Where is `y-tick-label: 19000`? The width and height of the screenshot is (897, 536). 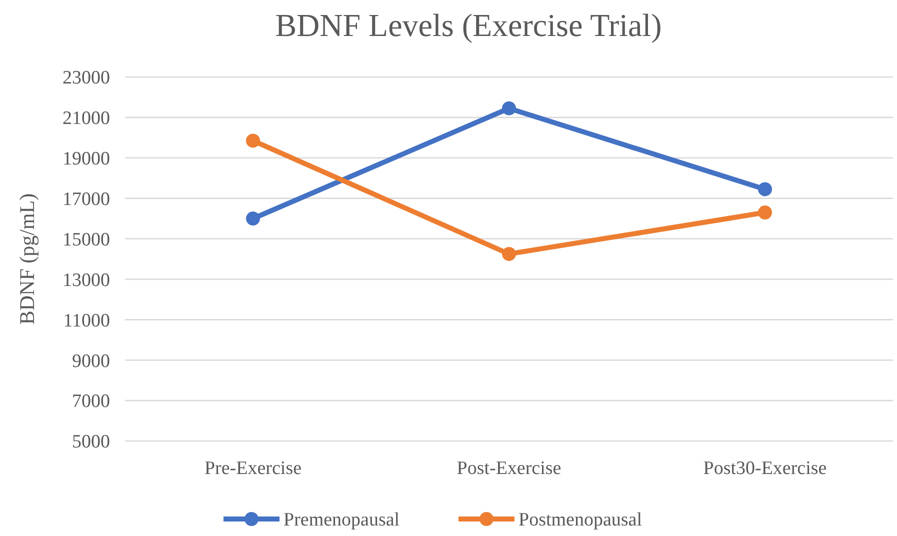
y-tick-label: 19000 is located at coordinates (86, 159).